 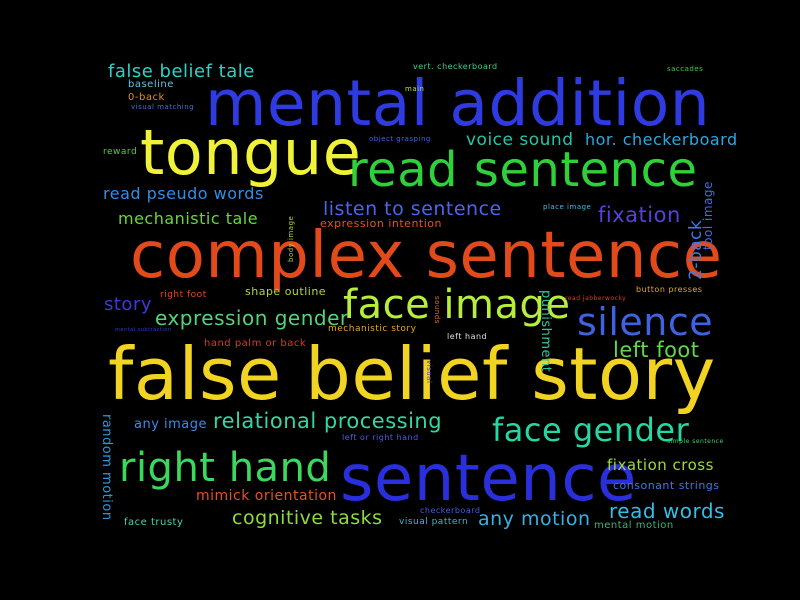 I want to click on word: mental subtraction, so click(x=143, y=330).